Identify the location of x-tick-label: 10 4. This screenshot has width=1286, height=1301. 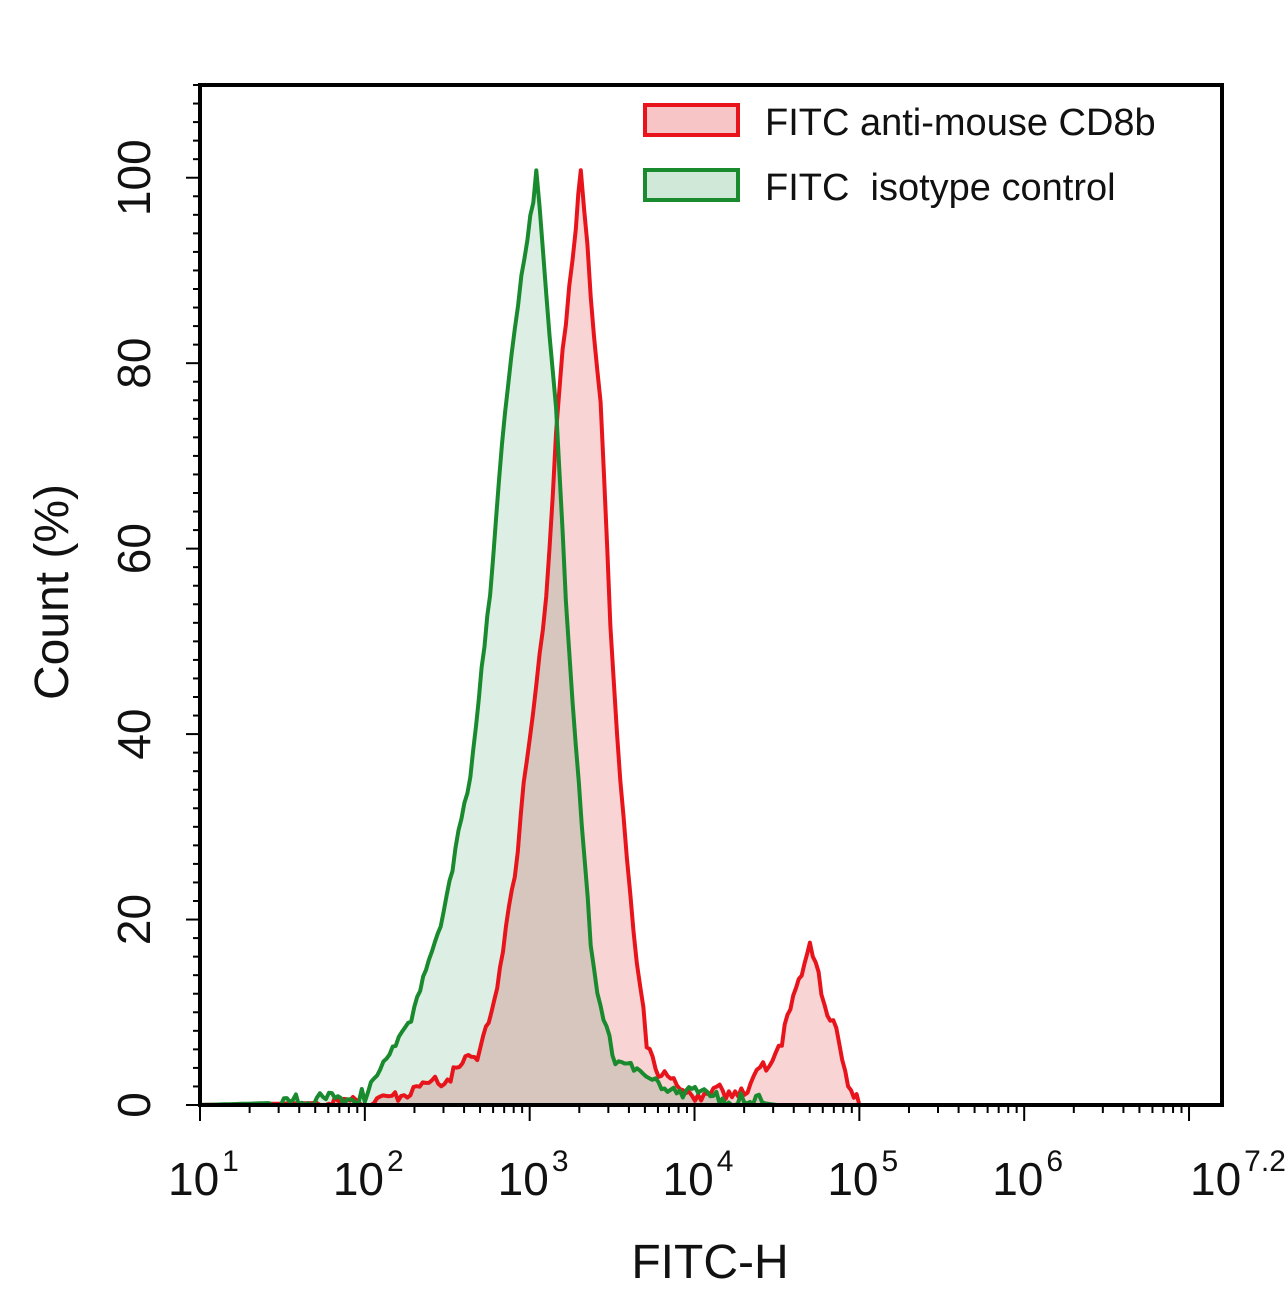
(698, 1175).